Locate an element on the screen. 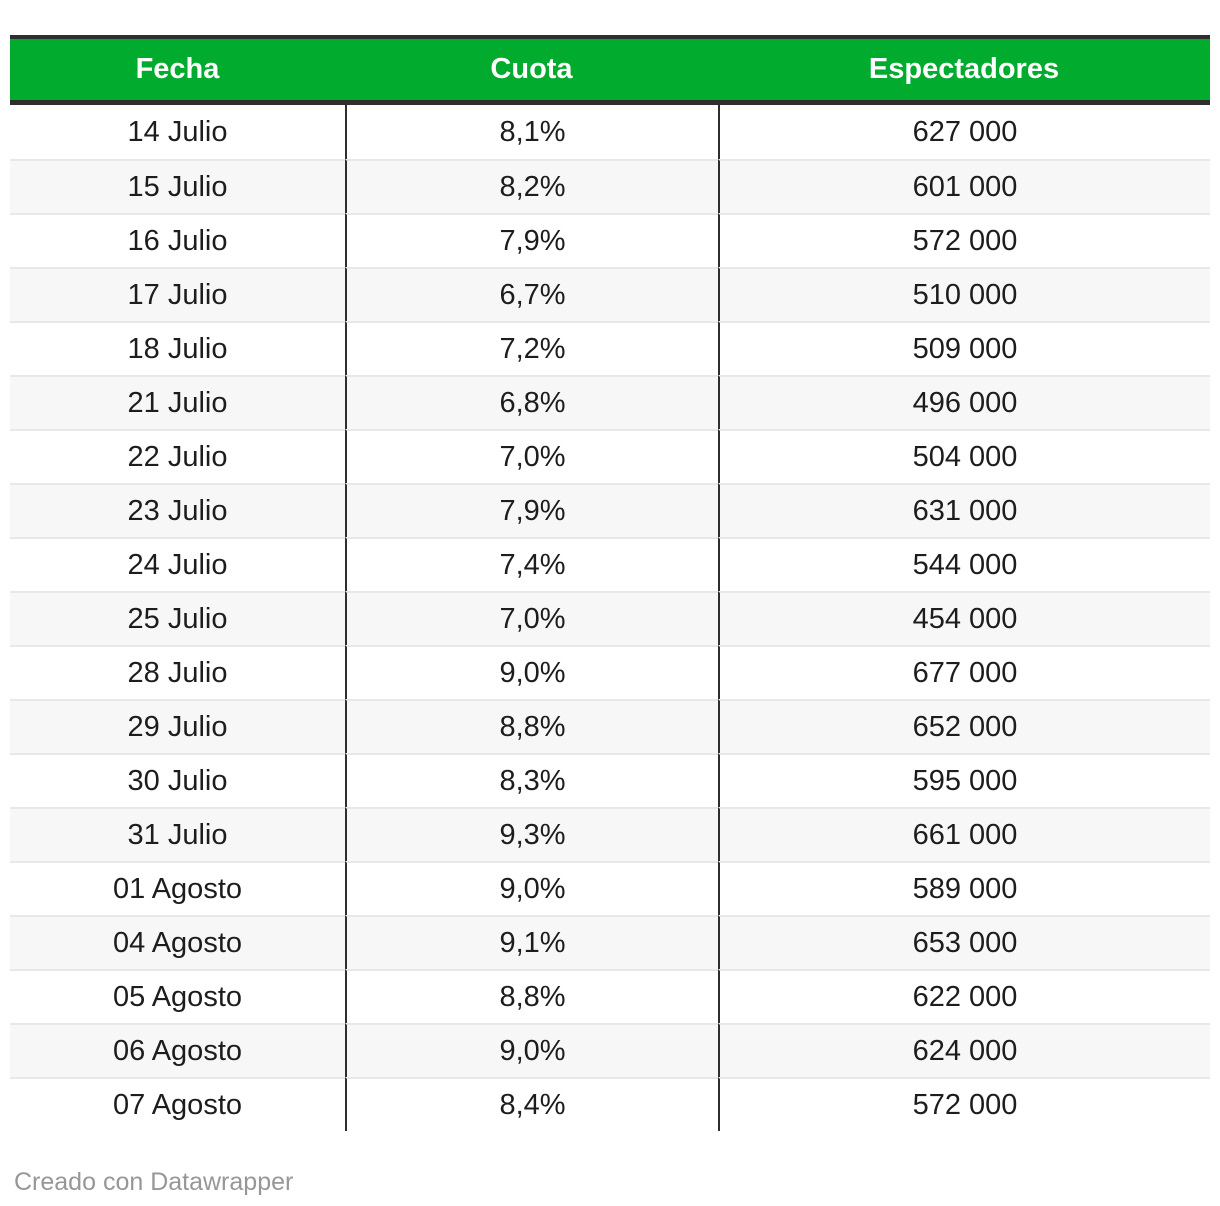 The width and height of the screenshot is (1220, 1206). table-row: 06 Agosto 9,0% 624 000 is located at coordinates (610, 1050).